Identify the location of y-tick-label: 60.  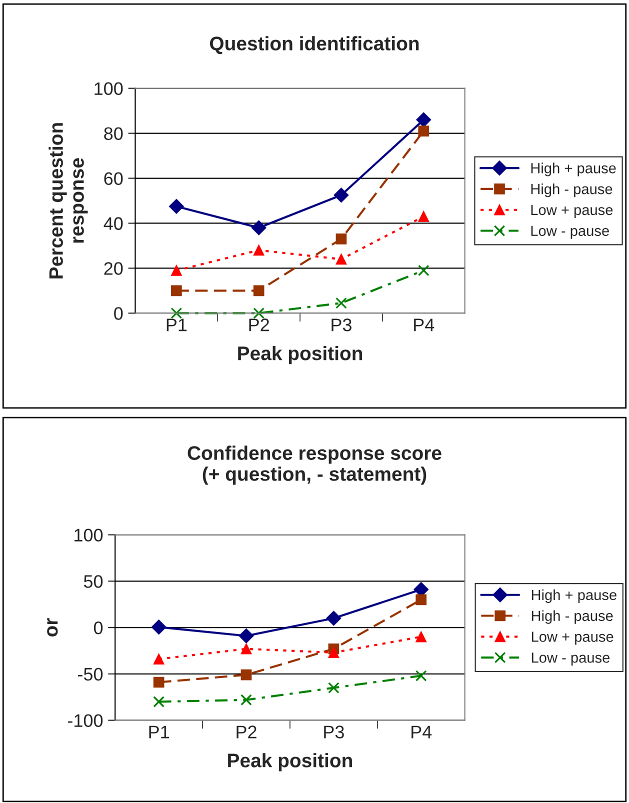
(113, 178).